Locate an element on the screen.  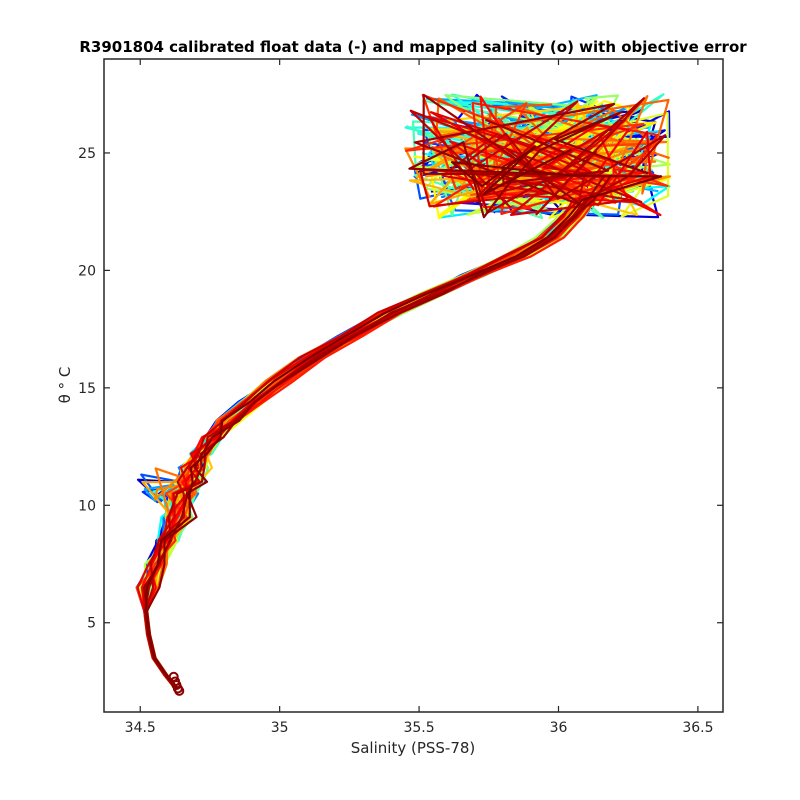
y-axis-label: θ ° C is located at coordinates (65, 385).